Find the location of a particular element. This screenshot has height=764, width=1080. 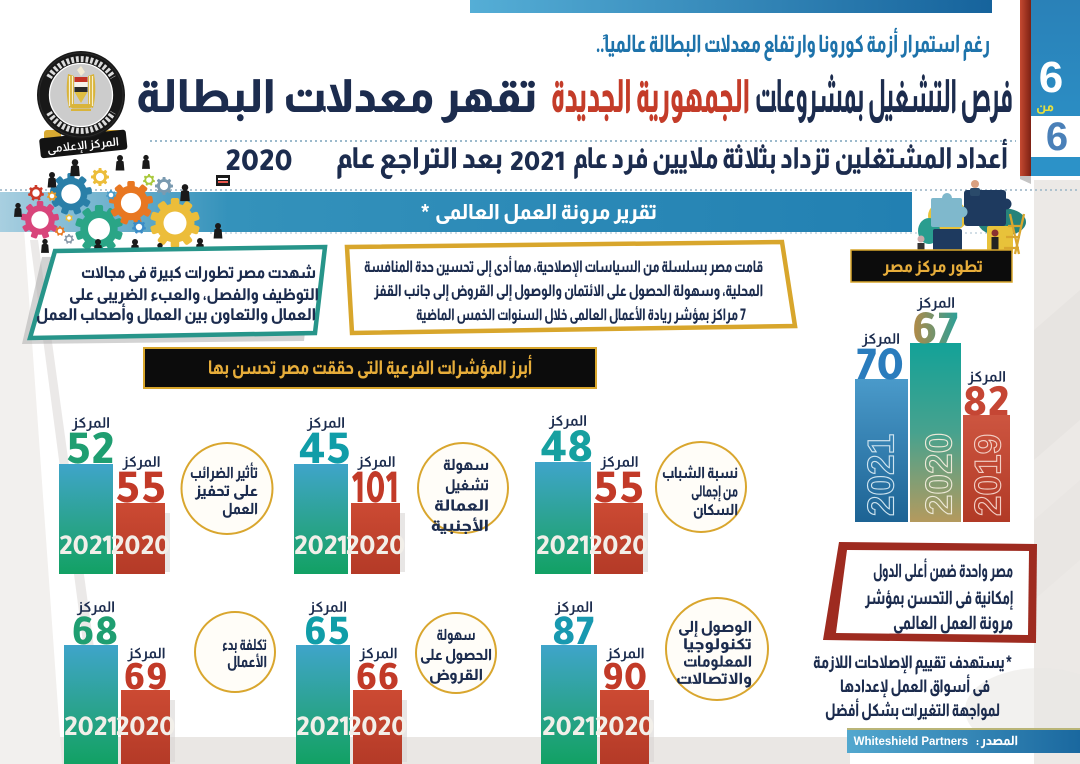

svg-text: 2019 is located at coordinates (988, 475).